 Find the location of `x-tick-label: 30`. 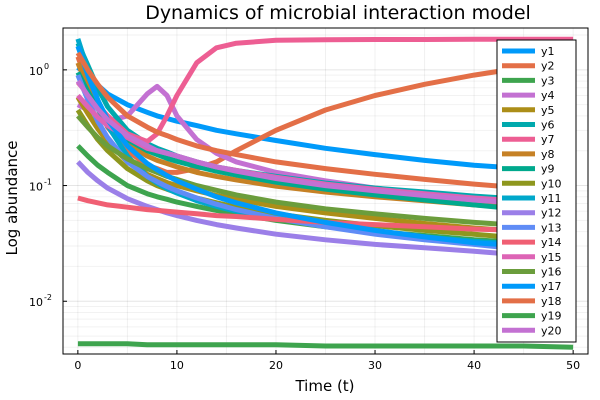

x-tick-label: 30 is located at coordinates (375, 365).